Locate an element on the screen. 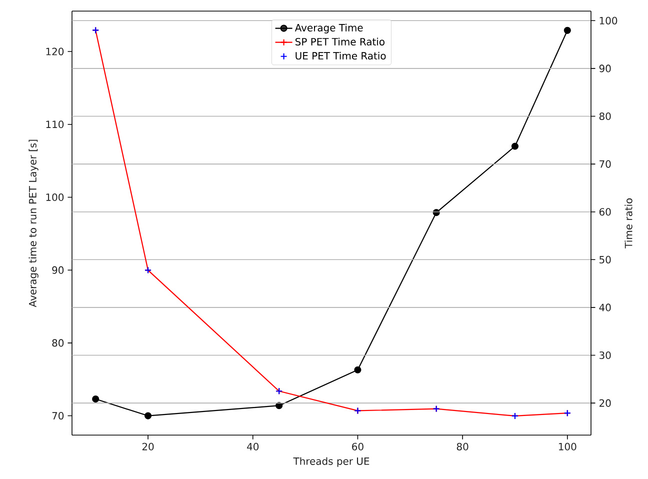 This screenshot has width=648, height=479. legend-label: Average Time is located at coordinates (328, 29).